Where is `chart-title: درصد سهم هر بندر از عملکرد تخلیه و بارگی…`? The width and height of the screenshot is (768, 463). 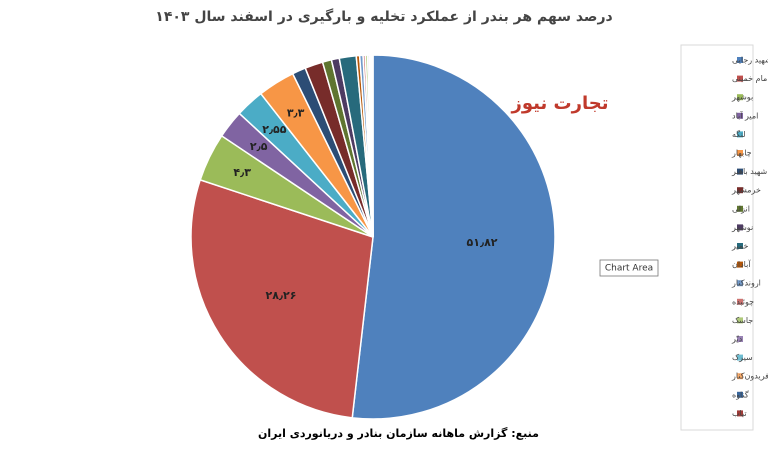 chart-title: درصد سهم هر بندر از عملکرد تخلیه و بارگی… is located at coordinates (383, 16).